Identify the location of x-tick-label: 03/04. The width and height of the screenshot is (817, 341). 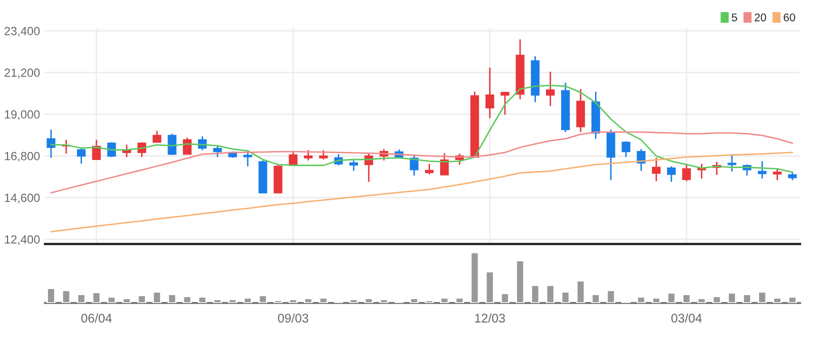
(686, 318).